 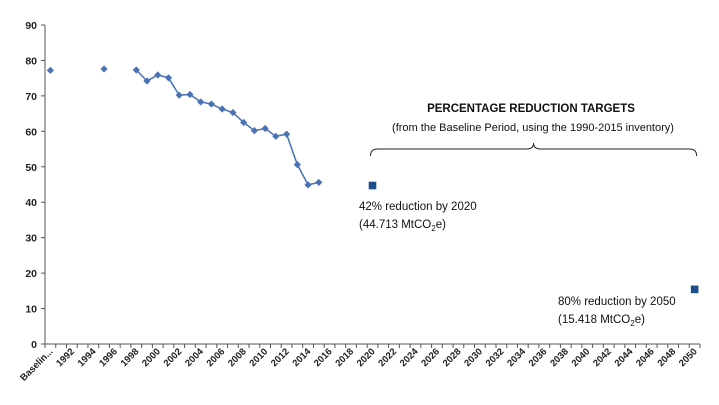 What do you see at coordinates (173, 357) in the screenshot?
I see `x-tick-label: 2002` at bounding box center [173, 357].